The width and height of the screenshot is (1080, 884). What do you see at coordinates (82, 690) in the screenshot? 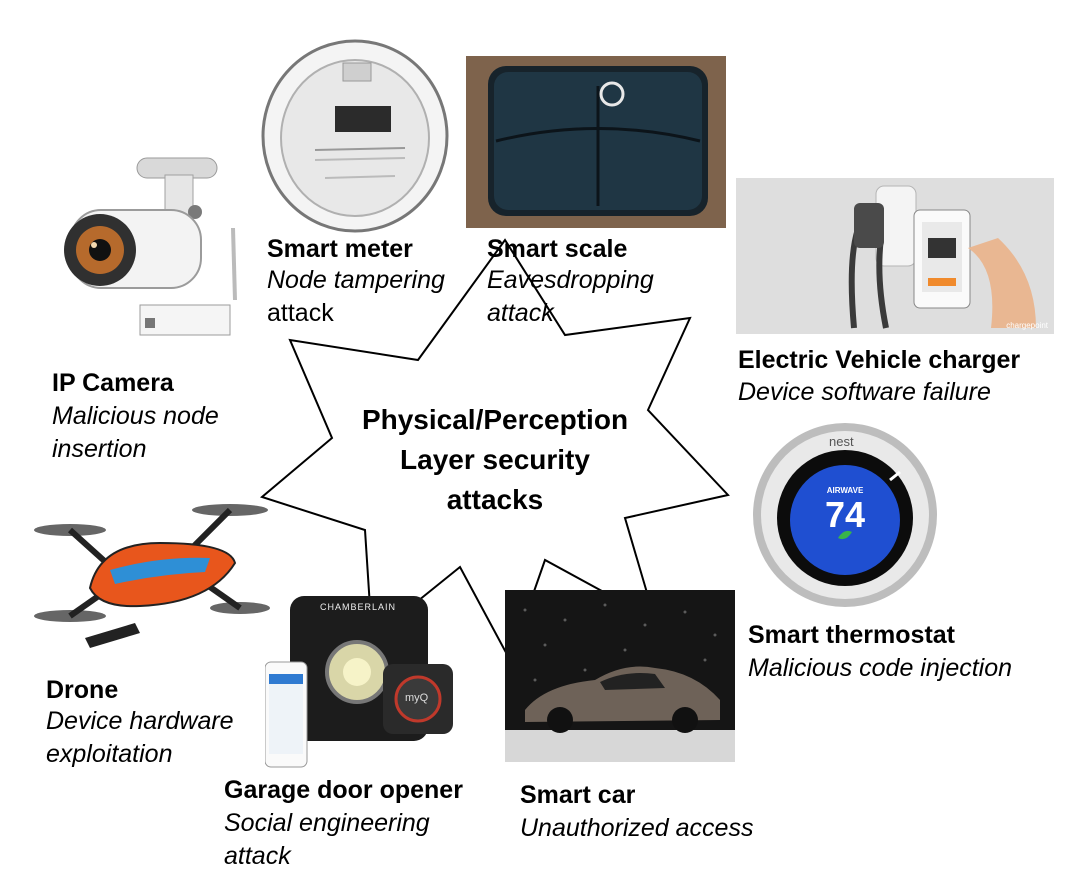
I see `drone-name: Drone` at bounding box center [82, 690].